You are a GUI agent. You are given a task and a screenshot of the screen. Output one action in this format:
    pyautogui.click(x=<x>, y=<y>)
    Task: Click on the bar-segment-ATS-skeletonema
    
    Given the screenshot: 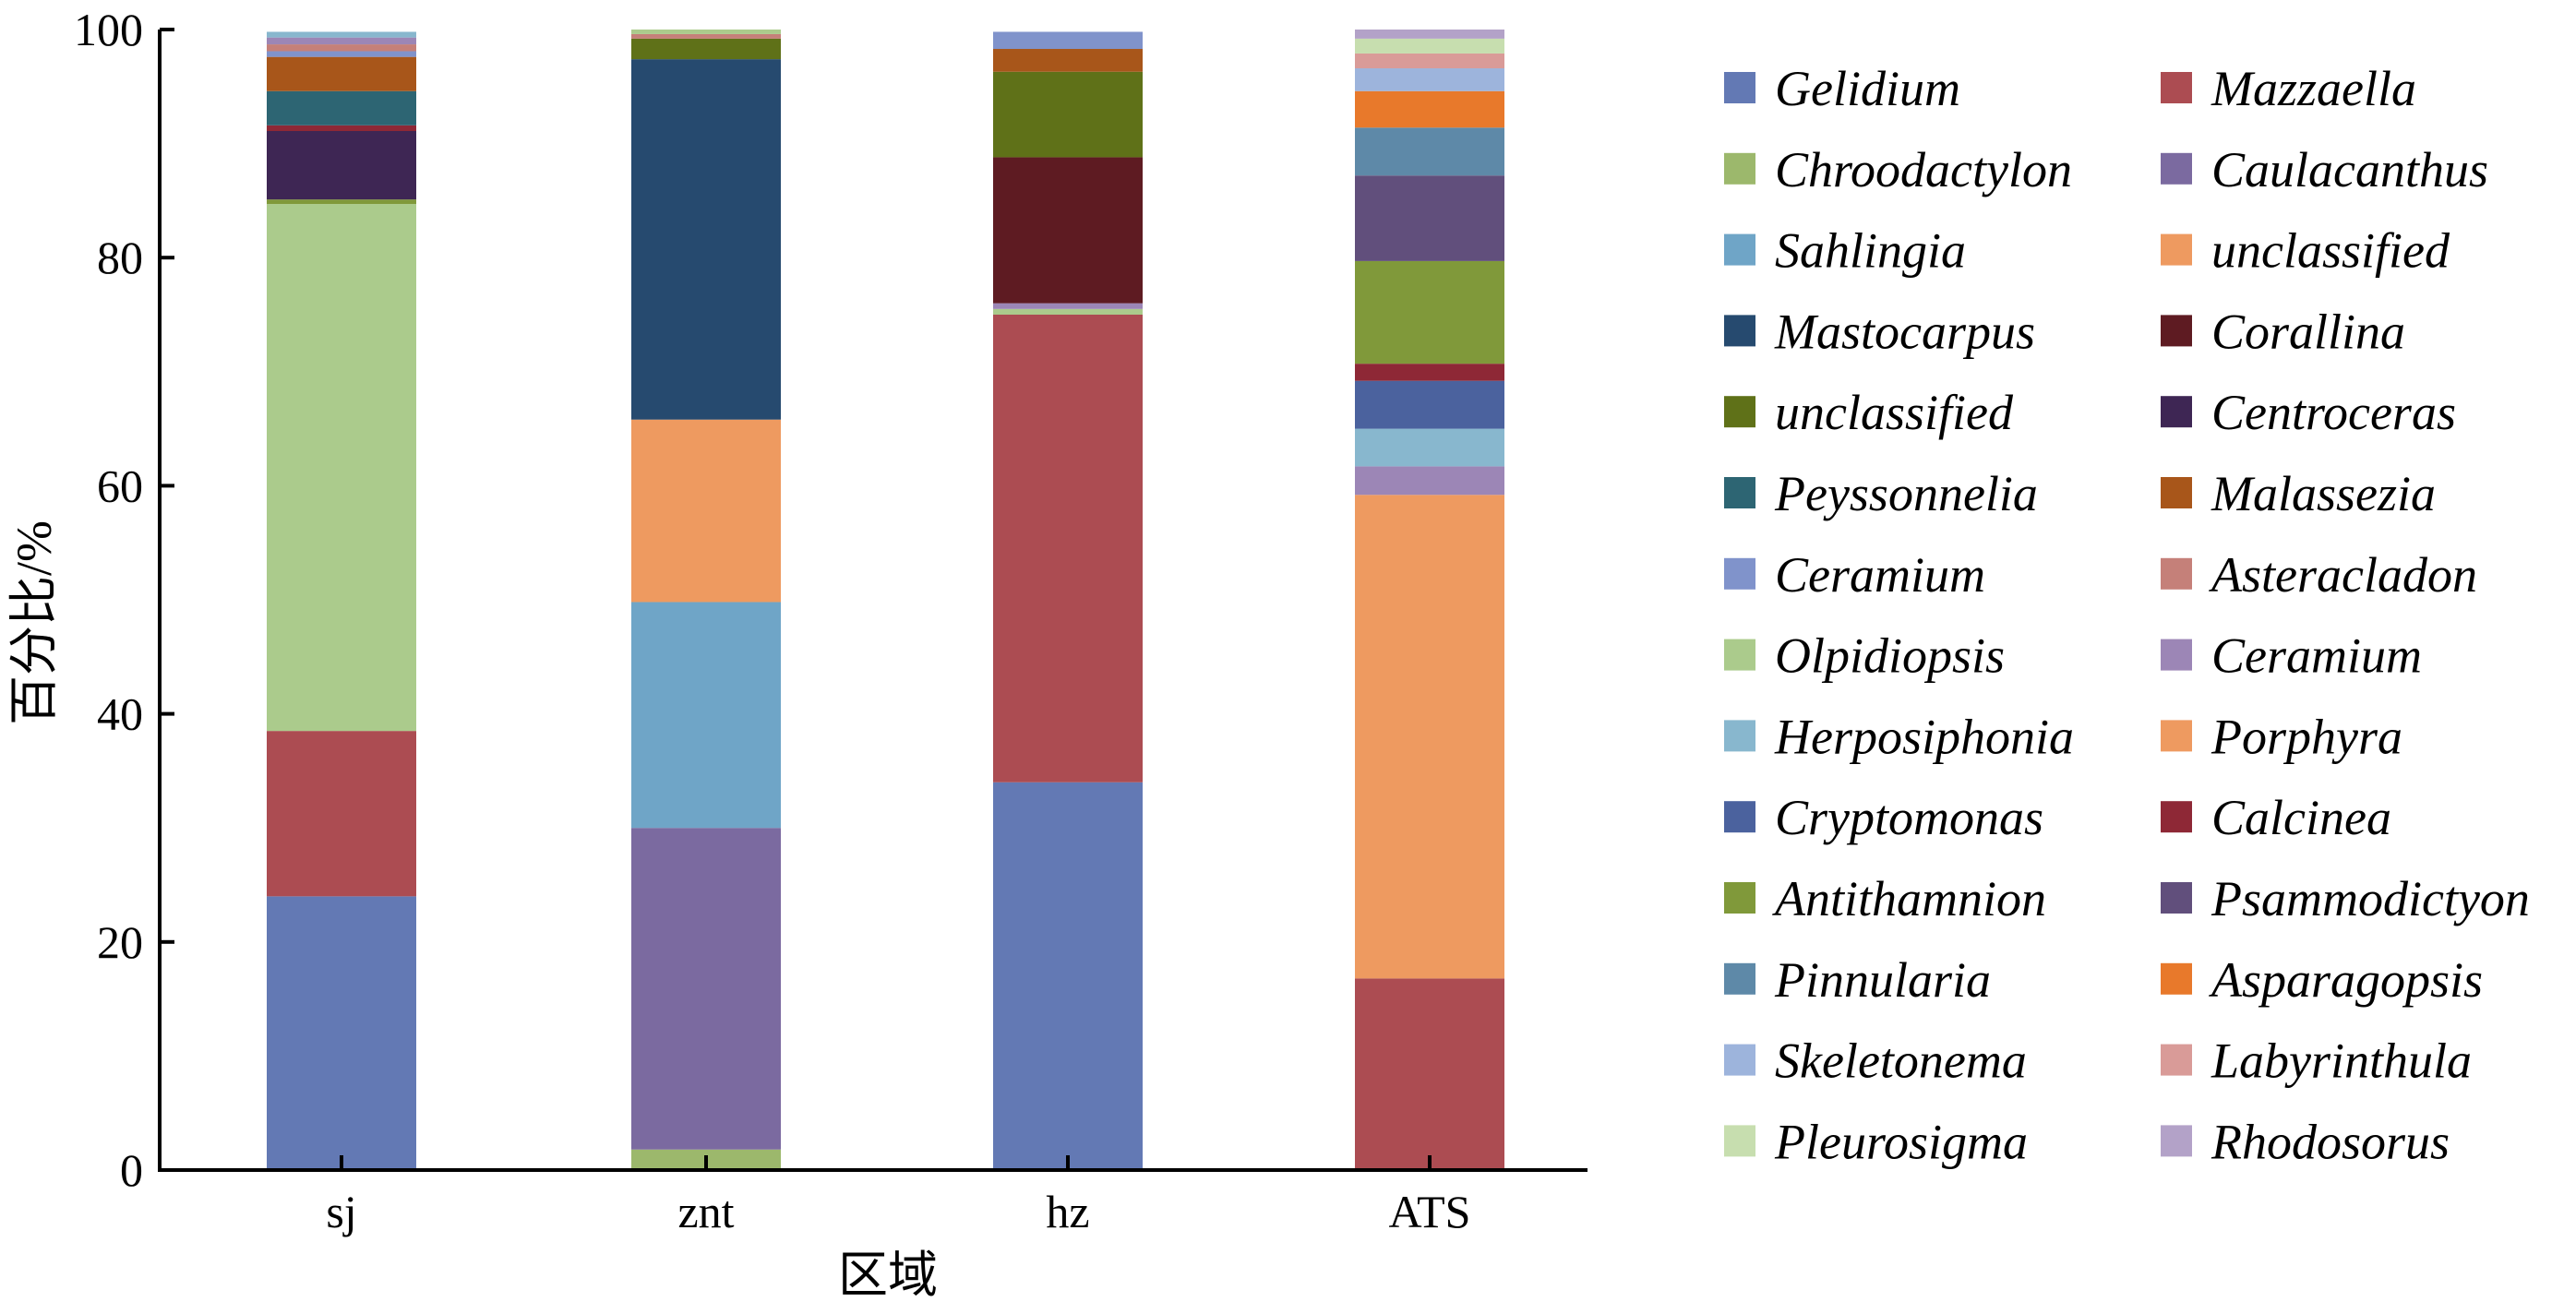 What is the action you would take?
    pyautogui.click(x=1429, y=79)
    